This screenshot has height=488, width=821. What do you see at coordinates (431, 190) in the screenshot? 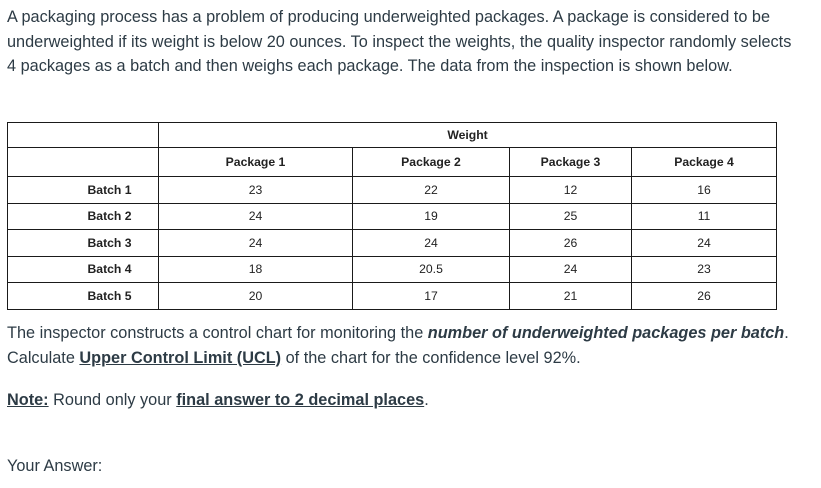
I see `table-cell: 22` at bounding box center [431, 190].